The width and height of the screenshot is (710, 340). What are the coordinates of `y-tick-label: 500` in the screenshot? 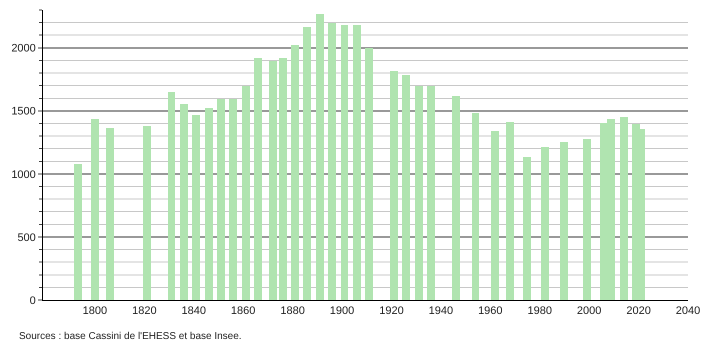 It's located at (26, 238).